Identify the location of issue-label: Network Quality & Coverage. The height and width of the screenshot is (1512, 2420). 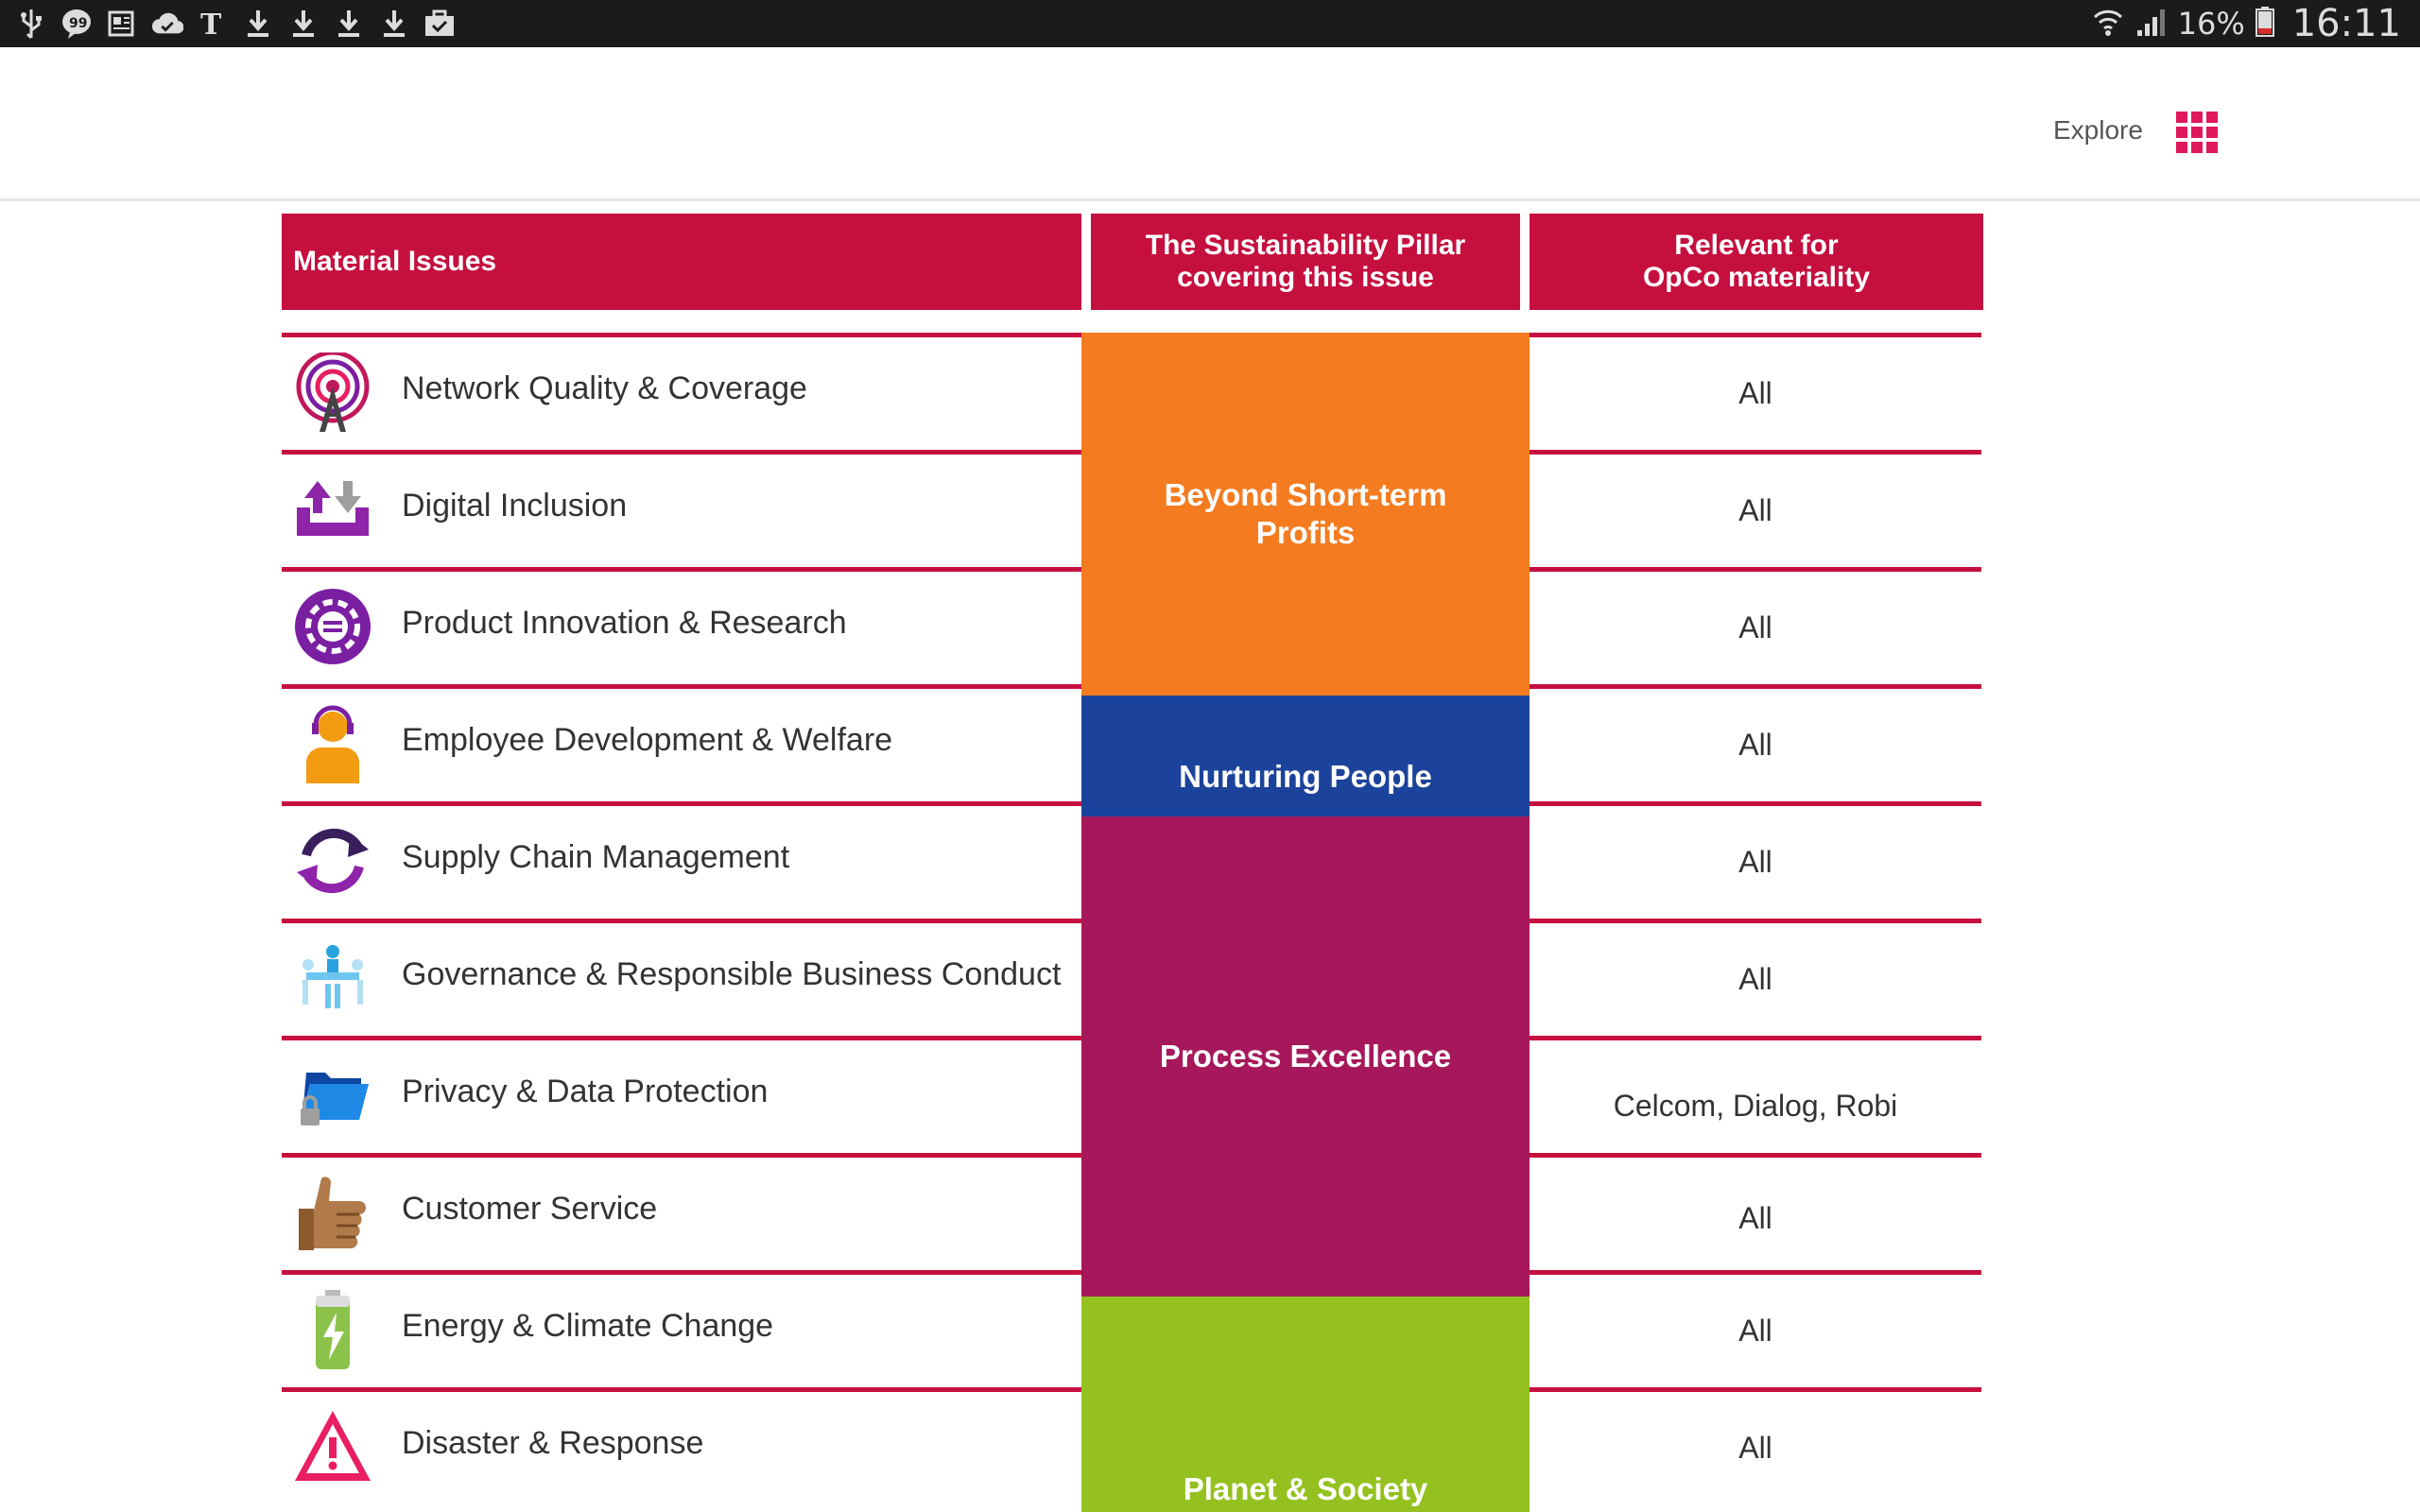
(604, 388).